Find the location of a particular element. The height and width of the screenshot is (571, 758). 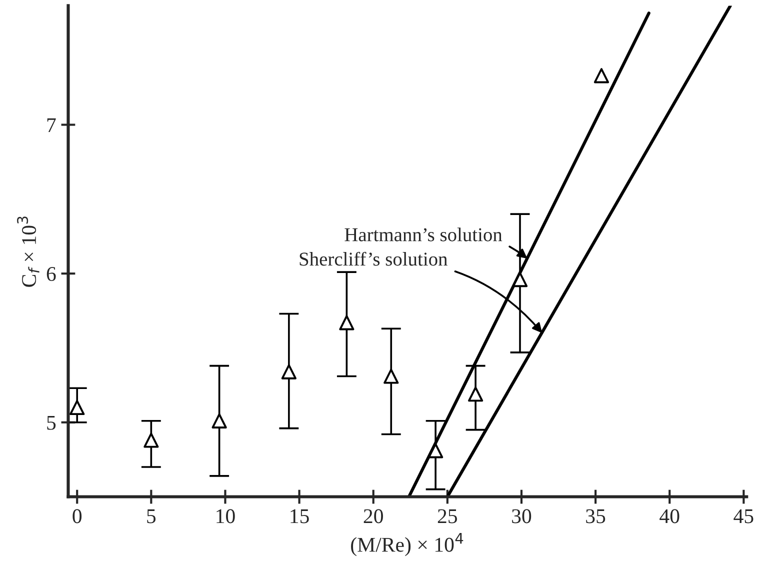

y-axis-title: C$_{f}$ × 10$^{3}$ is located at coordinates (28, 251).